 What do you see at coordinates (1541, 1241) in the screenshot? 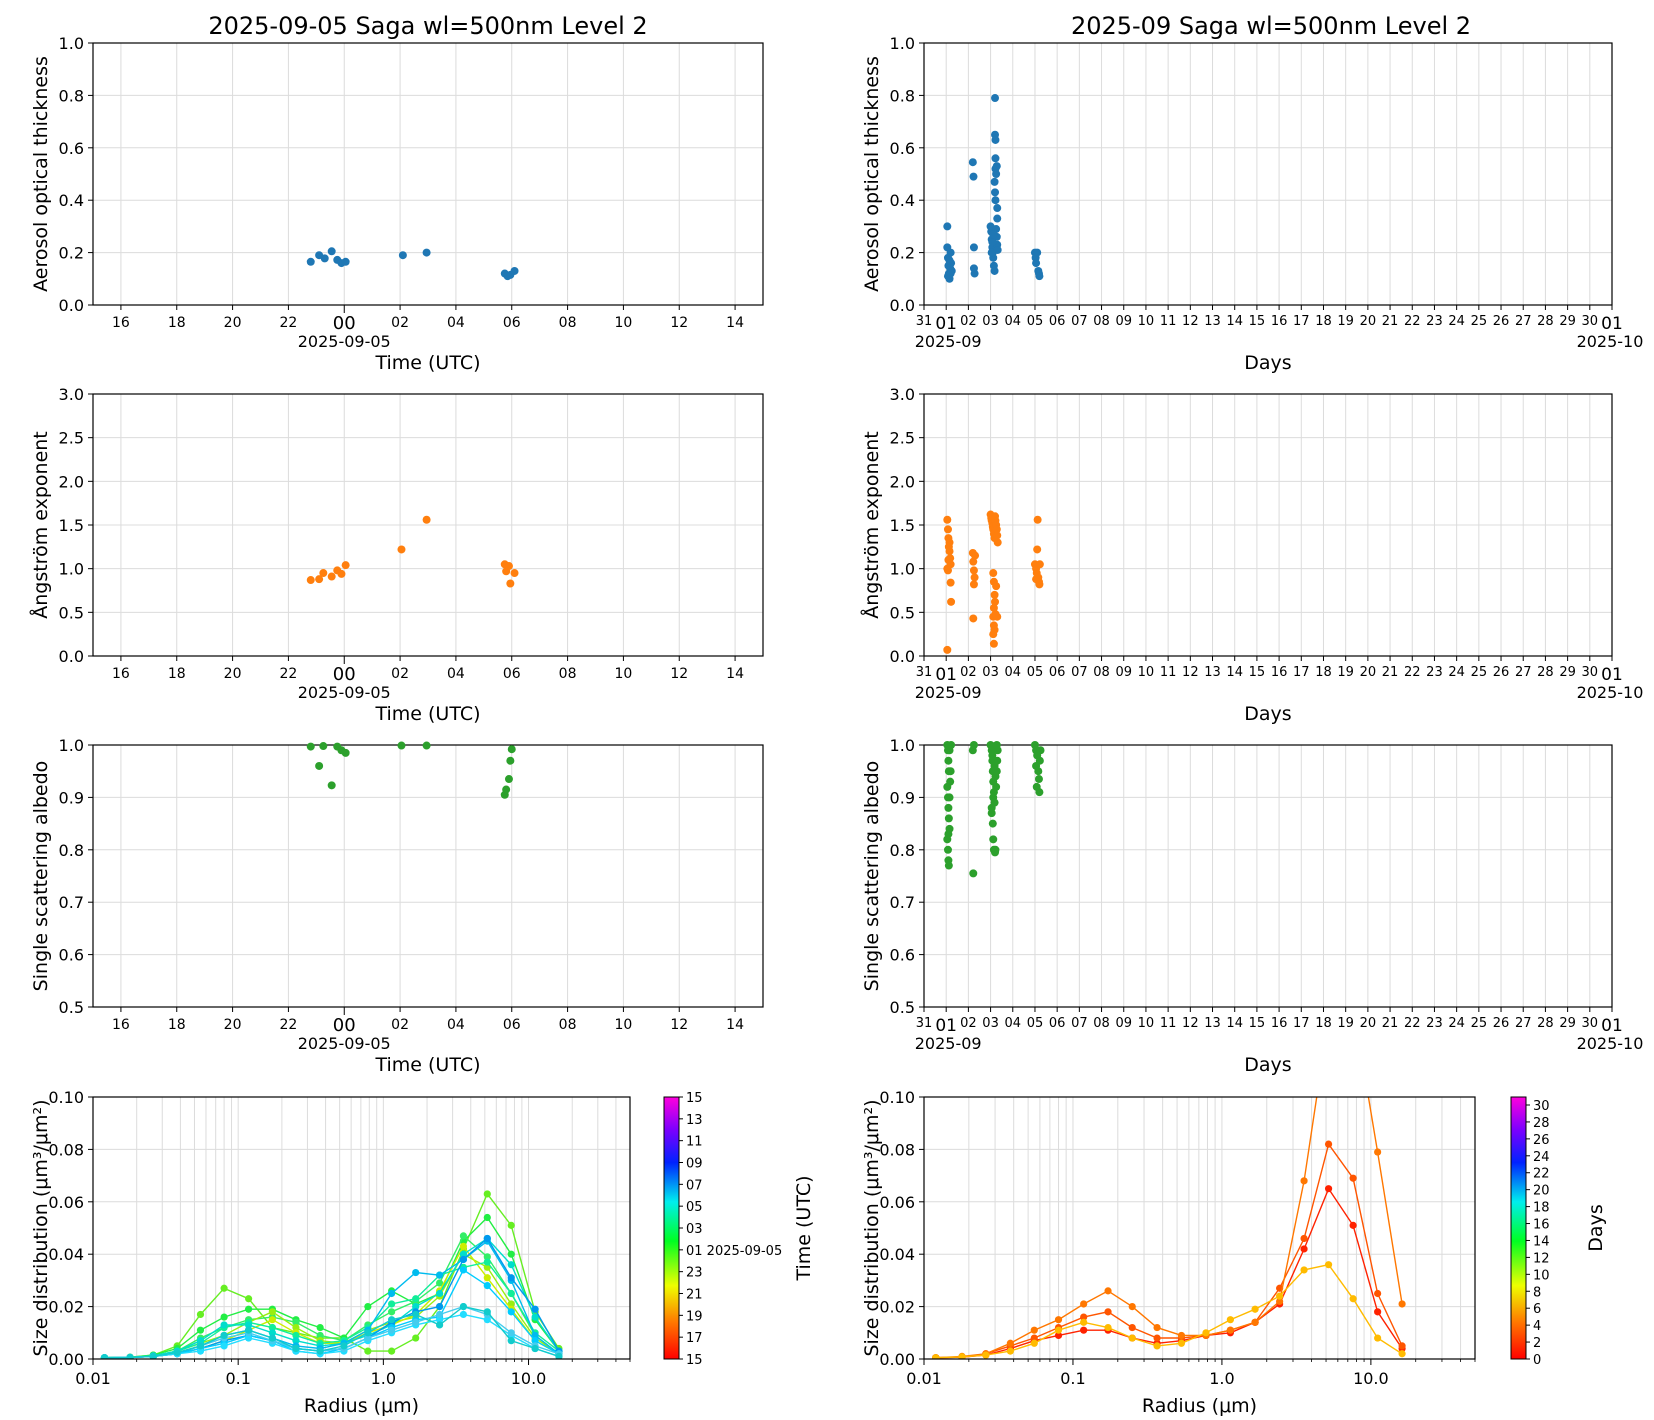
I see `colorbar-tick-label: 14` at bounding box center [1541, 1241].